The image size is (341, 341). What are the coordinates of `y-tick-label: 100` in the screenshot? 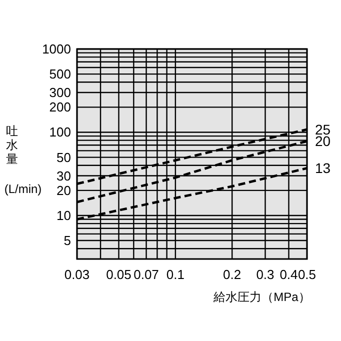 It's located at (60, 132).